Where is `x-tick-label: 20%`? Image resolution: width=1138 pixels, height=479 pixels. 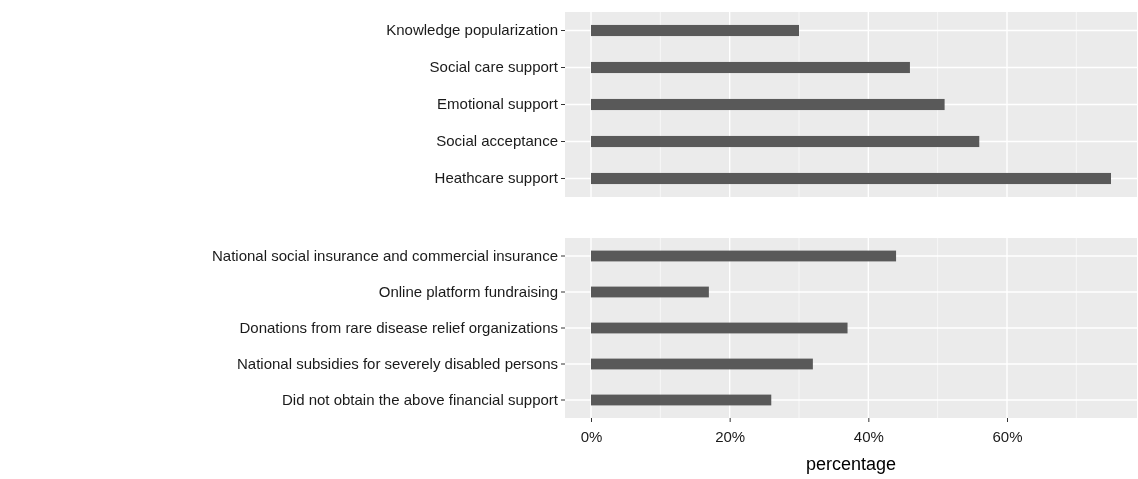 x-tick-label: 20% is located at coordinates (730, 436).